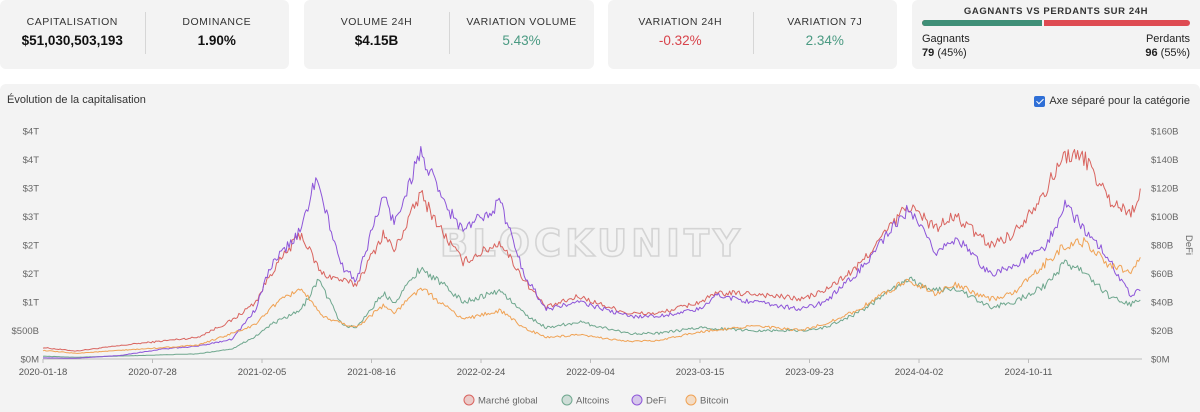 The image size is (1200, 412). I want to click on gainers-bar-fill, so click(982, 23).